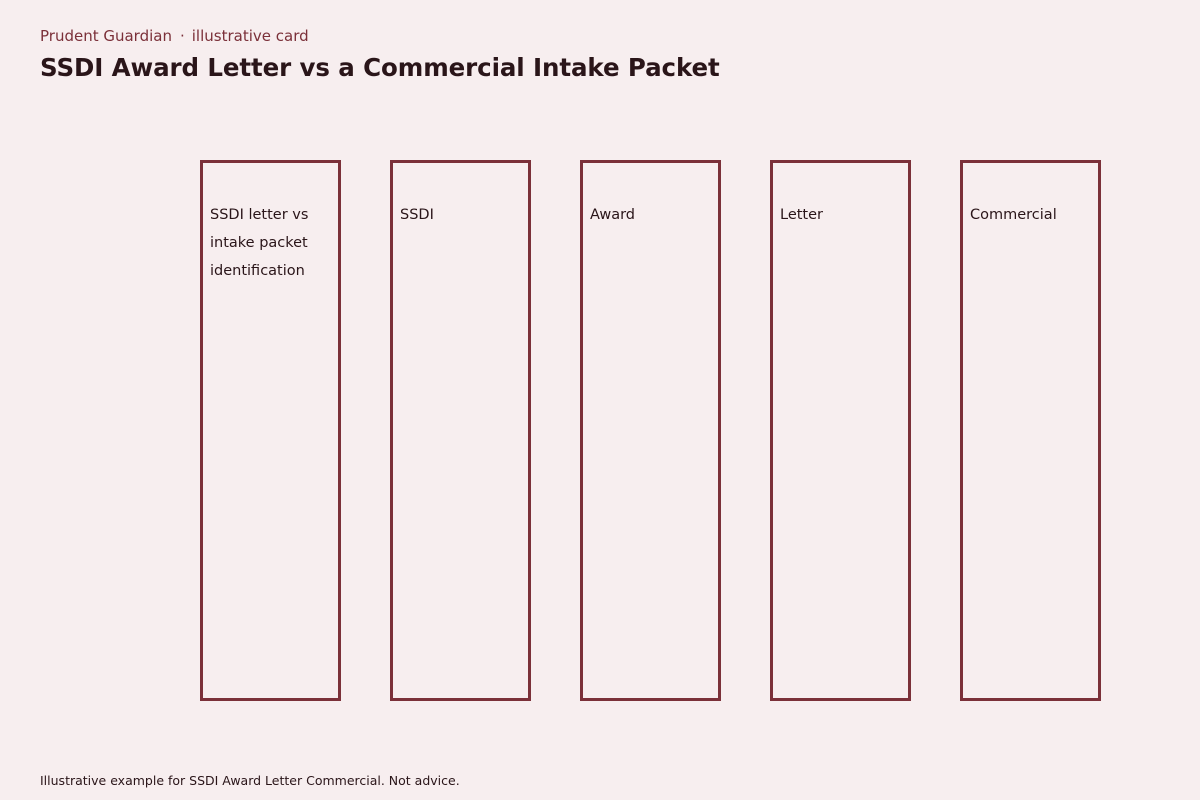 Image resolution: width=1200 pixels, height=800 pixels. What do you see at coordinates (106, 36) in the screenshot?
I see `brand-name: Prudent Guardian` at bounding box center [106, 36].